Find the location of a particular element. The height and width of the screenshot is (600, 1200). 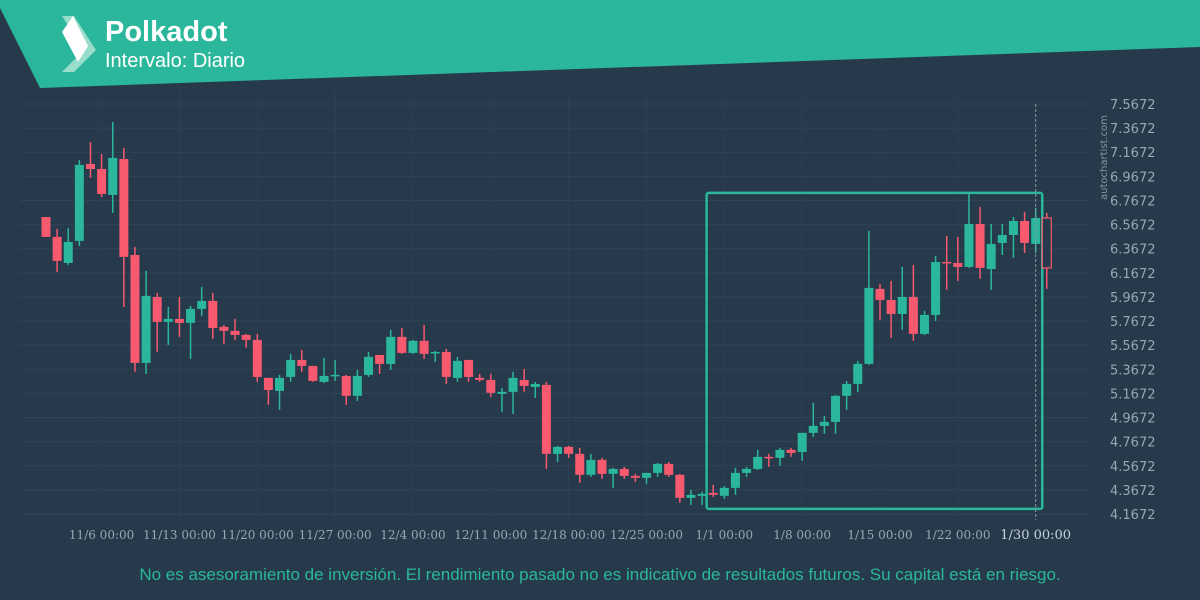

y-tick-label: 6.9672 is located at coordinates (1133, 177).